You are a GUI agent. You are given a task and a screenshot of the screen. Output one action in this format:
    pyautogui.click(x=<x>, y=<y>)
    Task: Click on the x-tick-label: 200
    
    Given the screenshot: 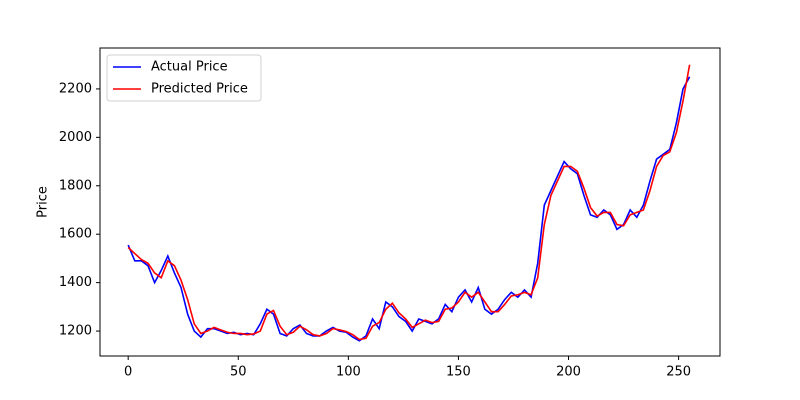 What is the action you would take?
    pyautogui.click(x=568, y=372)
    